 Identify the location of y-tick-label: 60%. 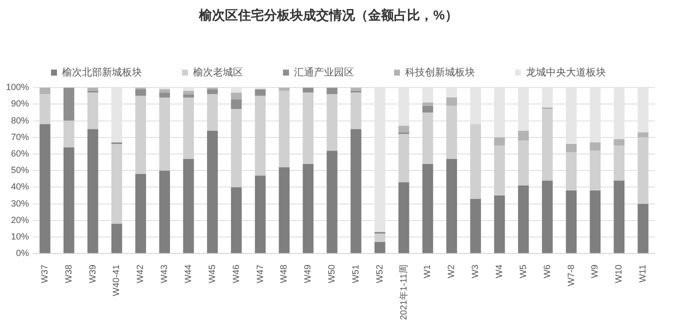
(20, 153).